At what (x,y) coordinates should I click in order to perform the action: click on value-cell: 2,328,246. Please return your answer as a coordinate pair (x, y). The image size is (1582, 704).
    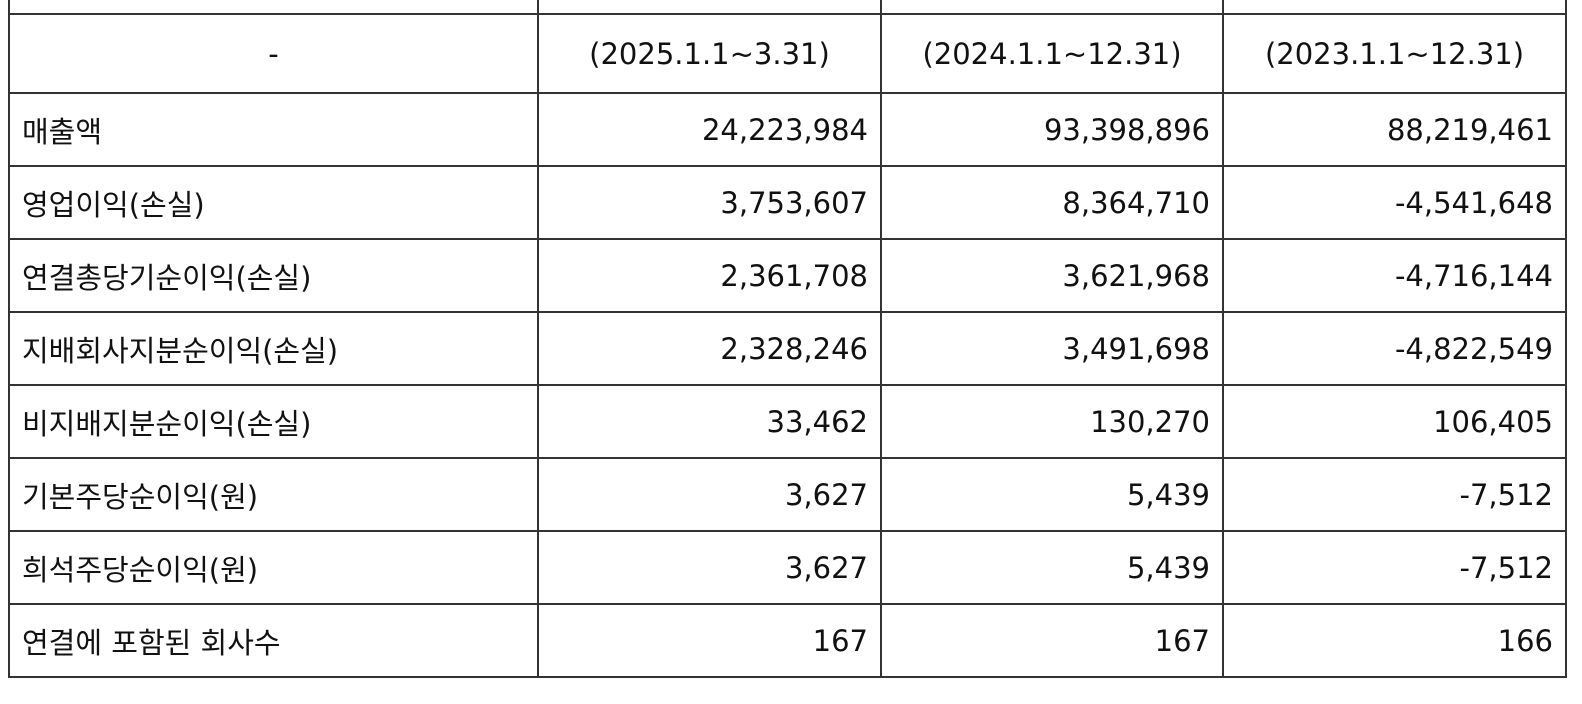
    Looking at the image, I should click on (709, 348).